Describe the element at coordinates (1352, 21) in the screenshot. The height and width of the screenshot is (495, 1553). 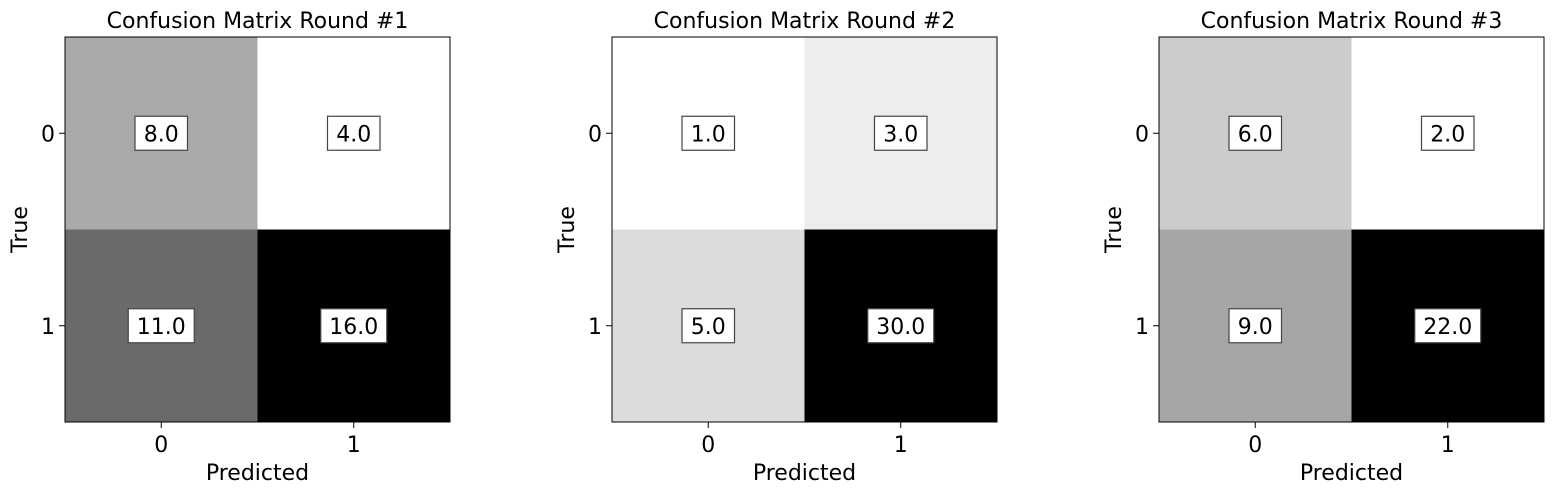
I see `chart-title: Confusion Matrix Round #3` at that location.